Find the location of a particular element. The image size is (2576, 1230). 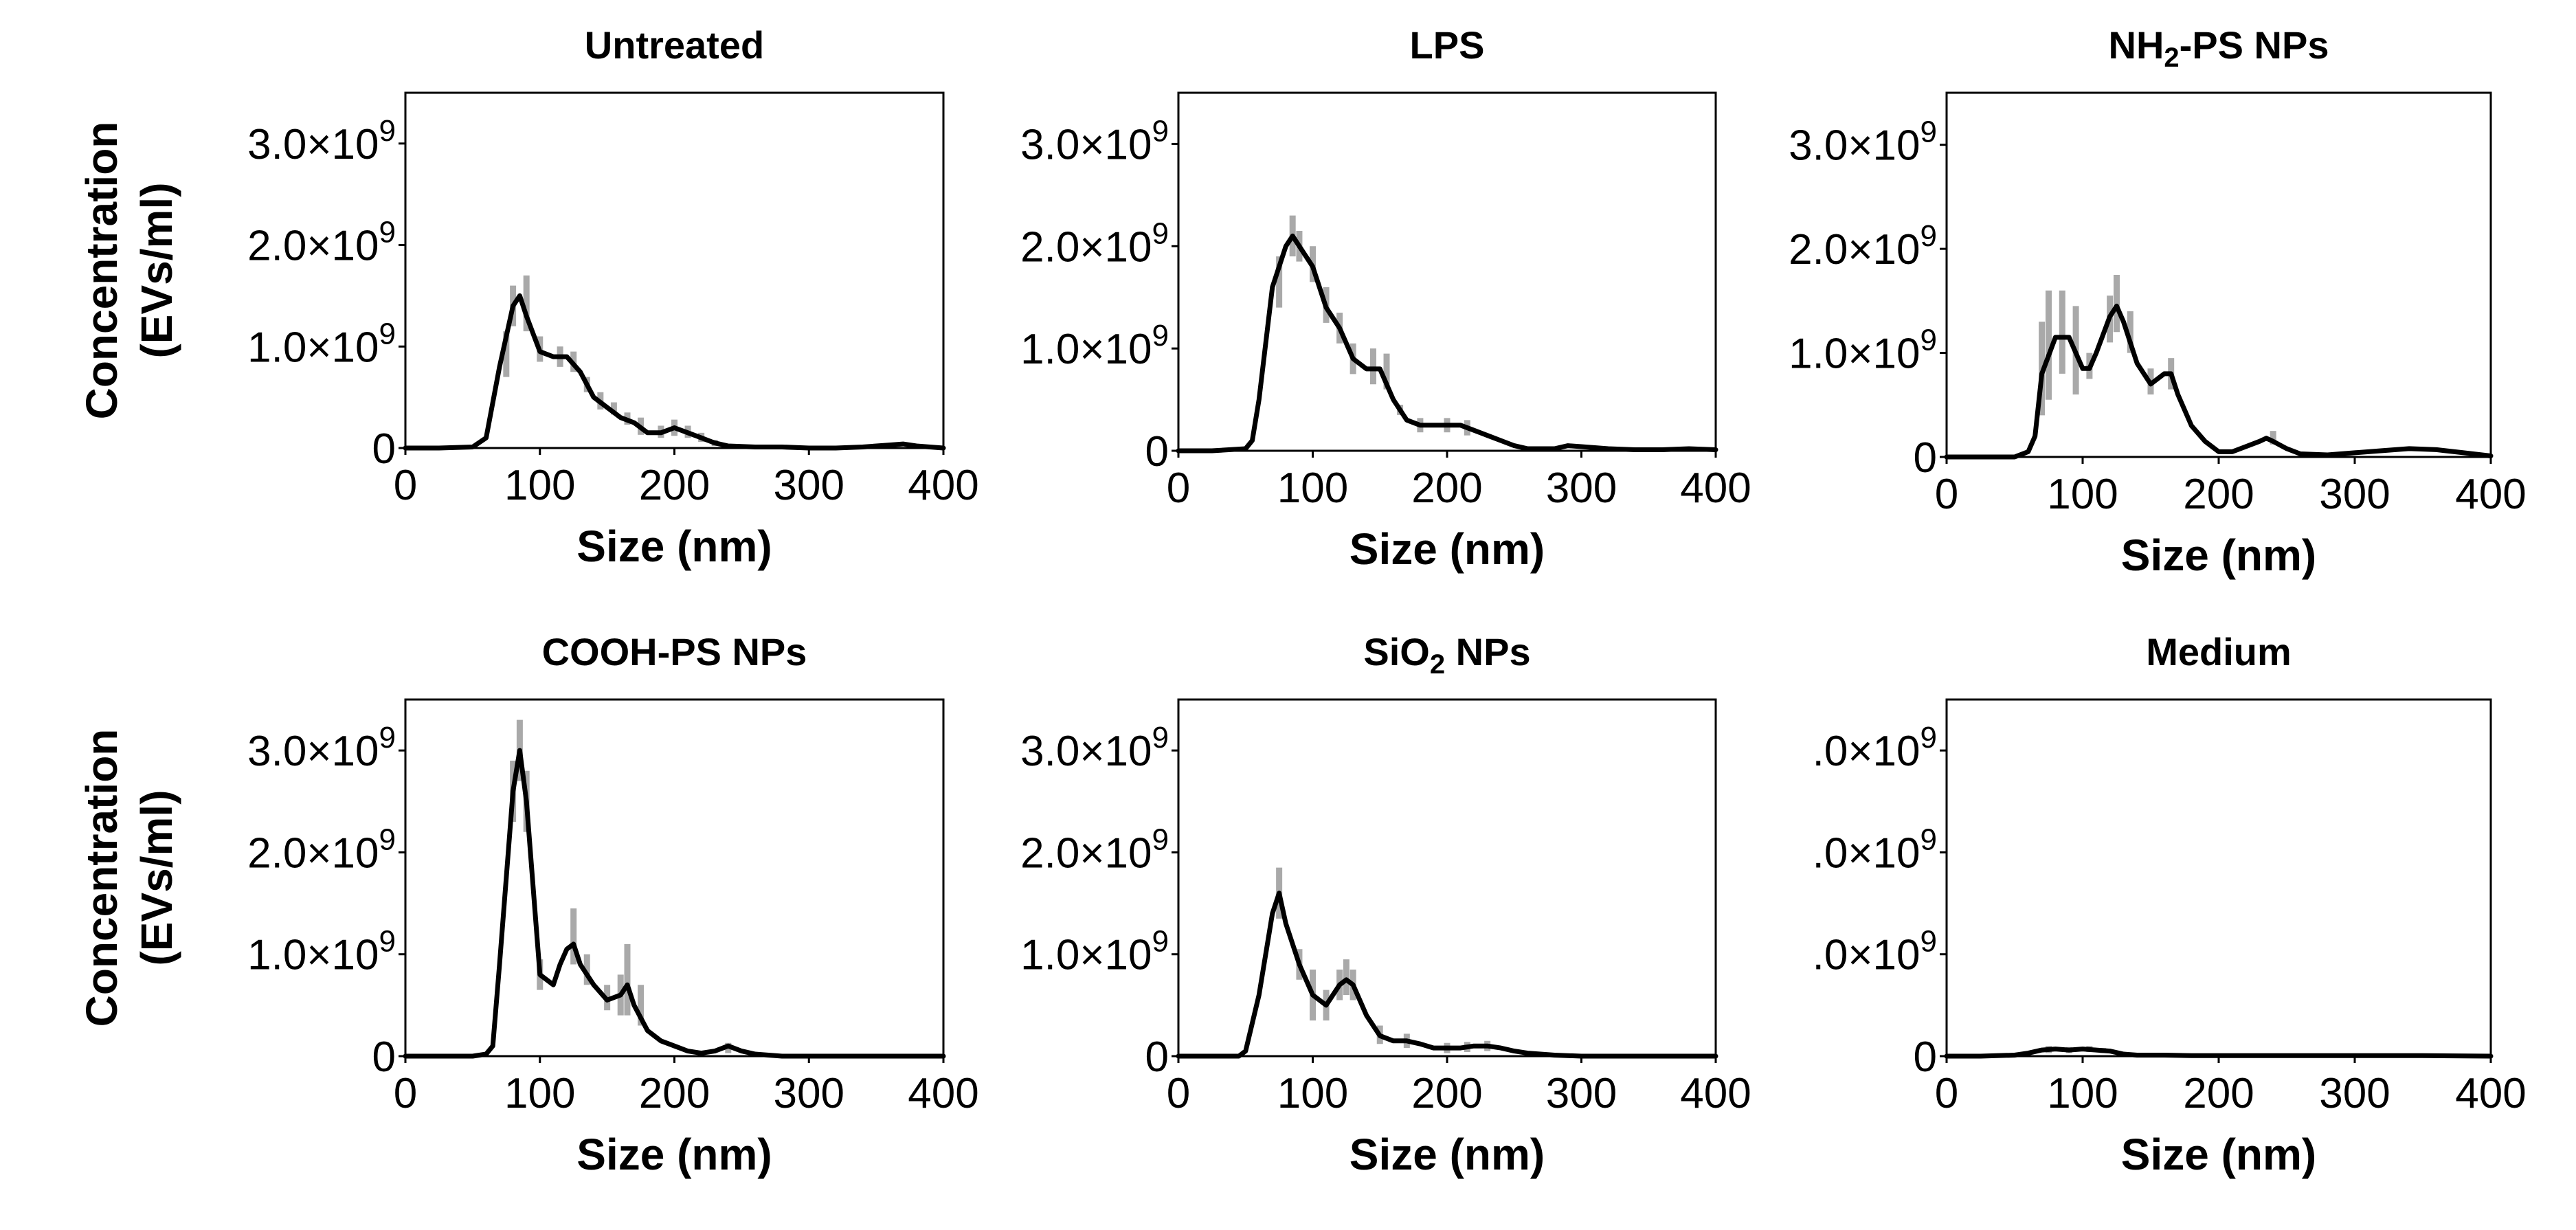

title-part: COOH-PS NPs is located at coordinates (674, 651).